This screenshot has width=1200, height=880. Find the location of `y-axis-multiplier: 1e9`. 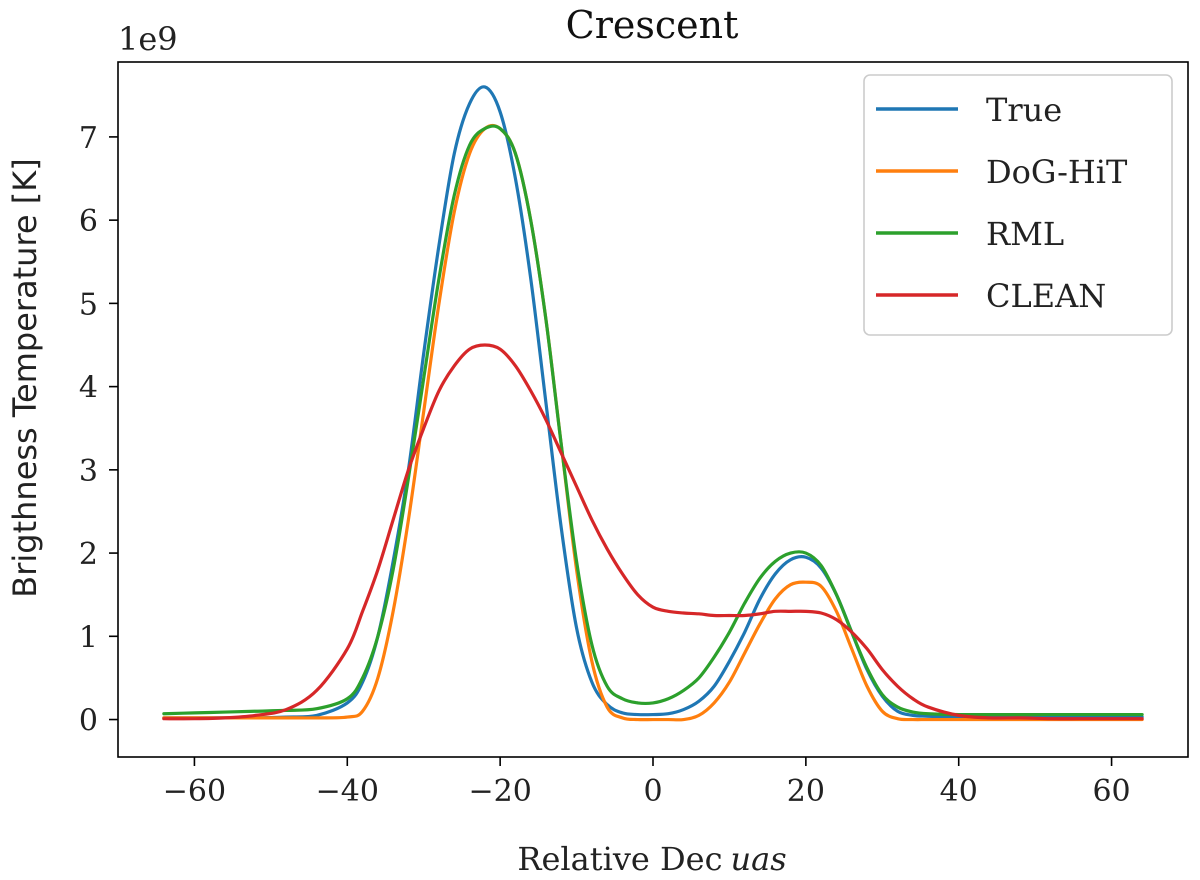

y-axis-multiplier: 1e9 is located at coordinates (148, 39).